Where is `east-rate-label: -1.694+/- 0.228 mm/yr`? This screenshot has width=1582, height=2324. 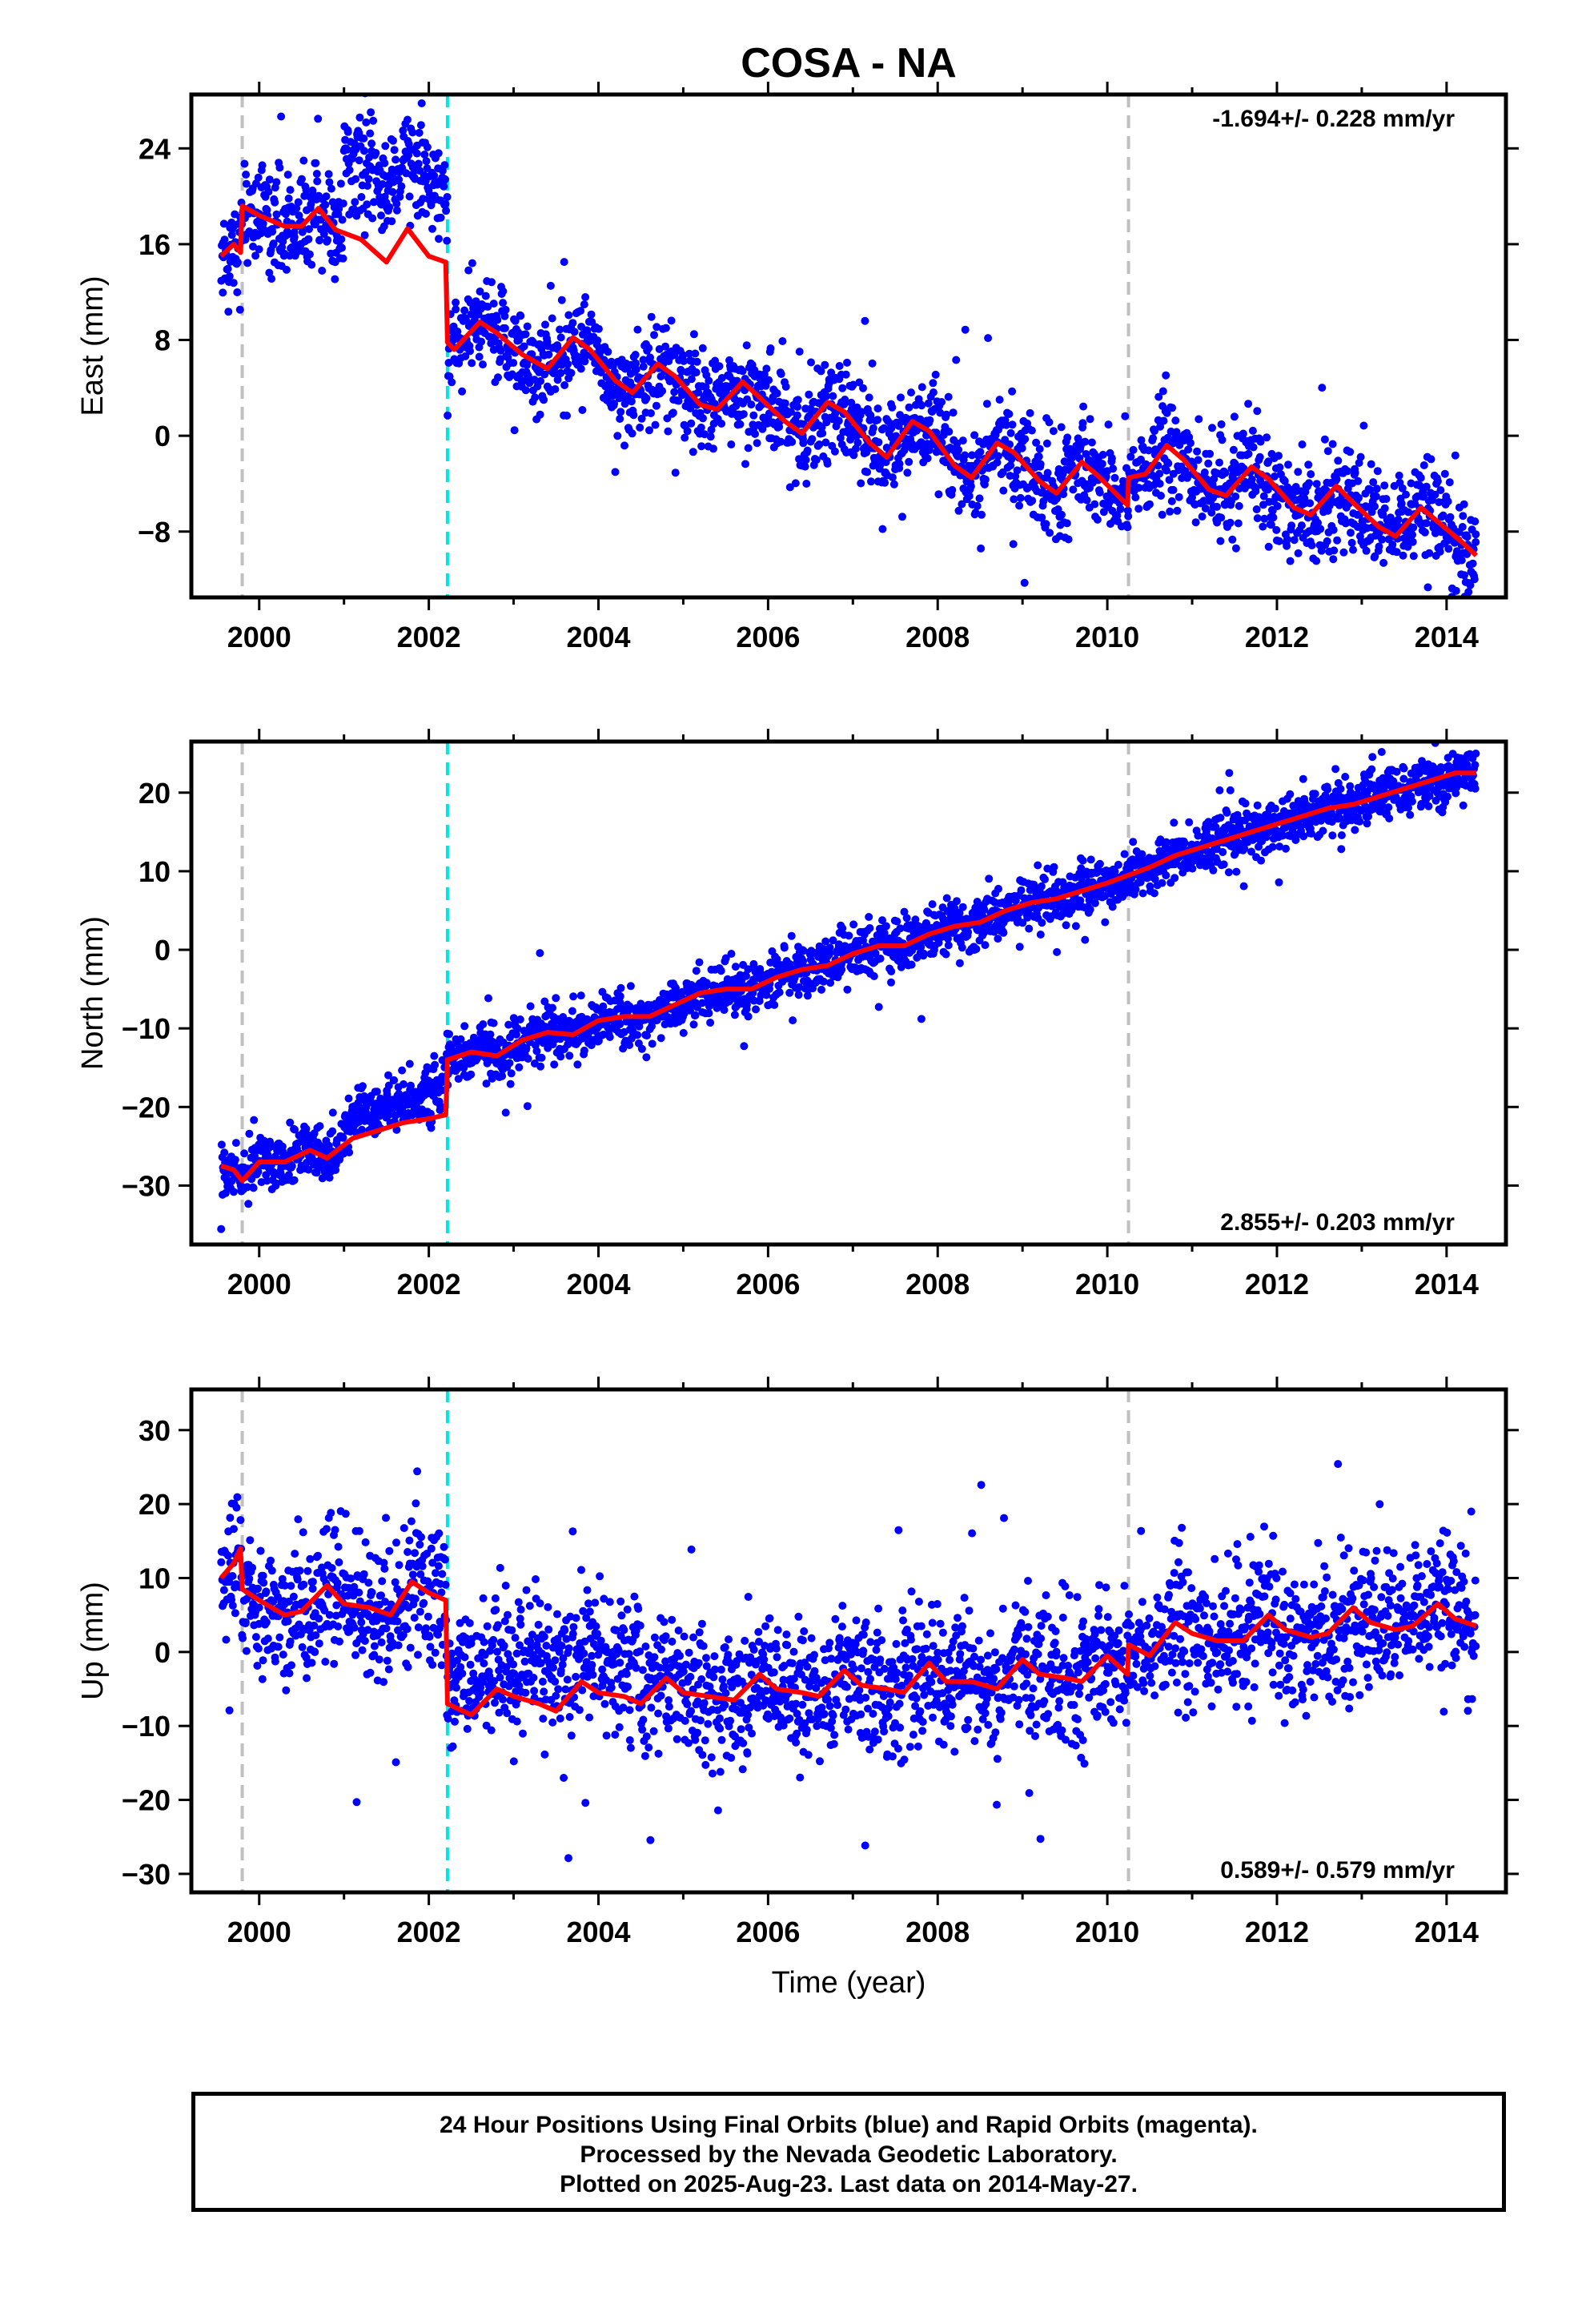 east-rate-label: -1.694+/- 0.228 mm/yr is located at coordinates (1333, 119).